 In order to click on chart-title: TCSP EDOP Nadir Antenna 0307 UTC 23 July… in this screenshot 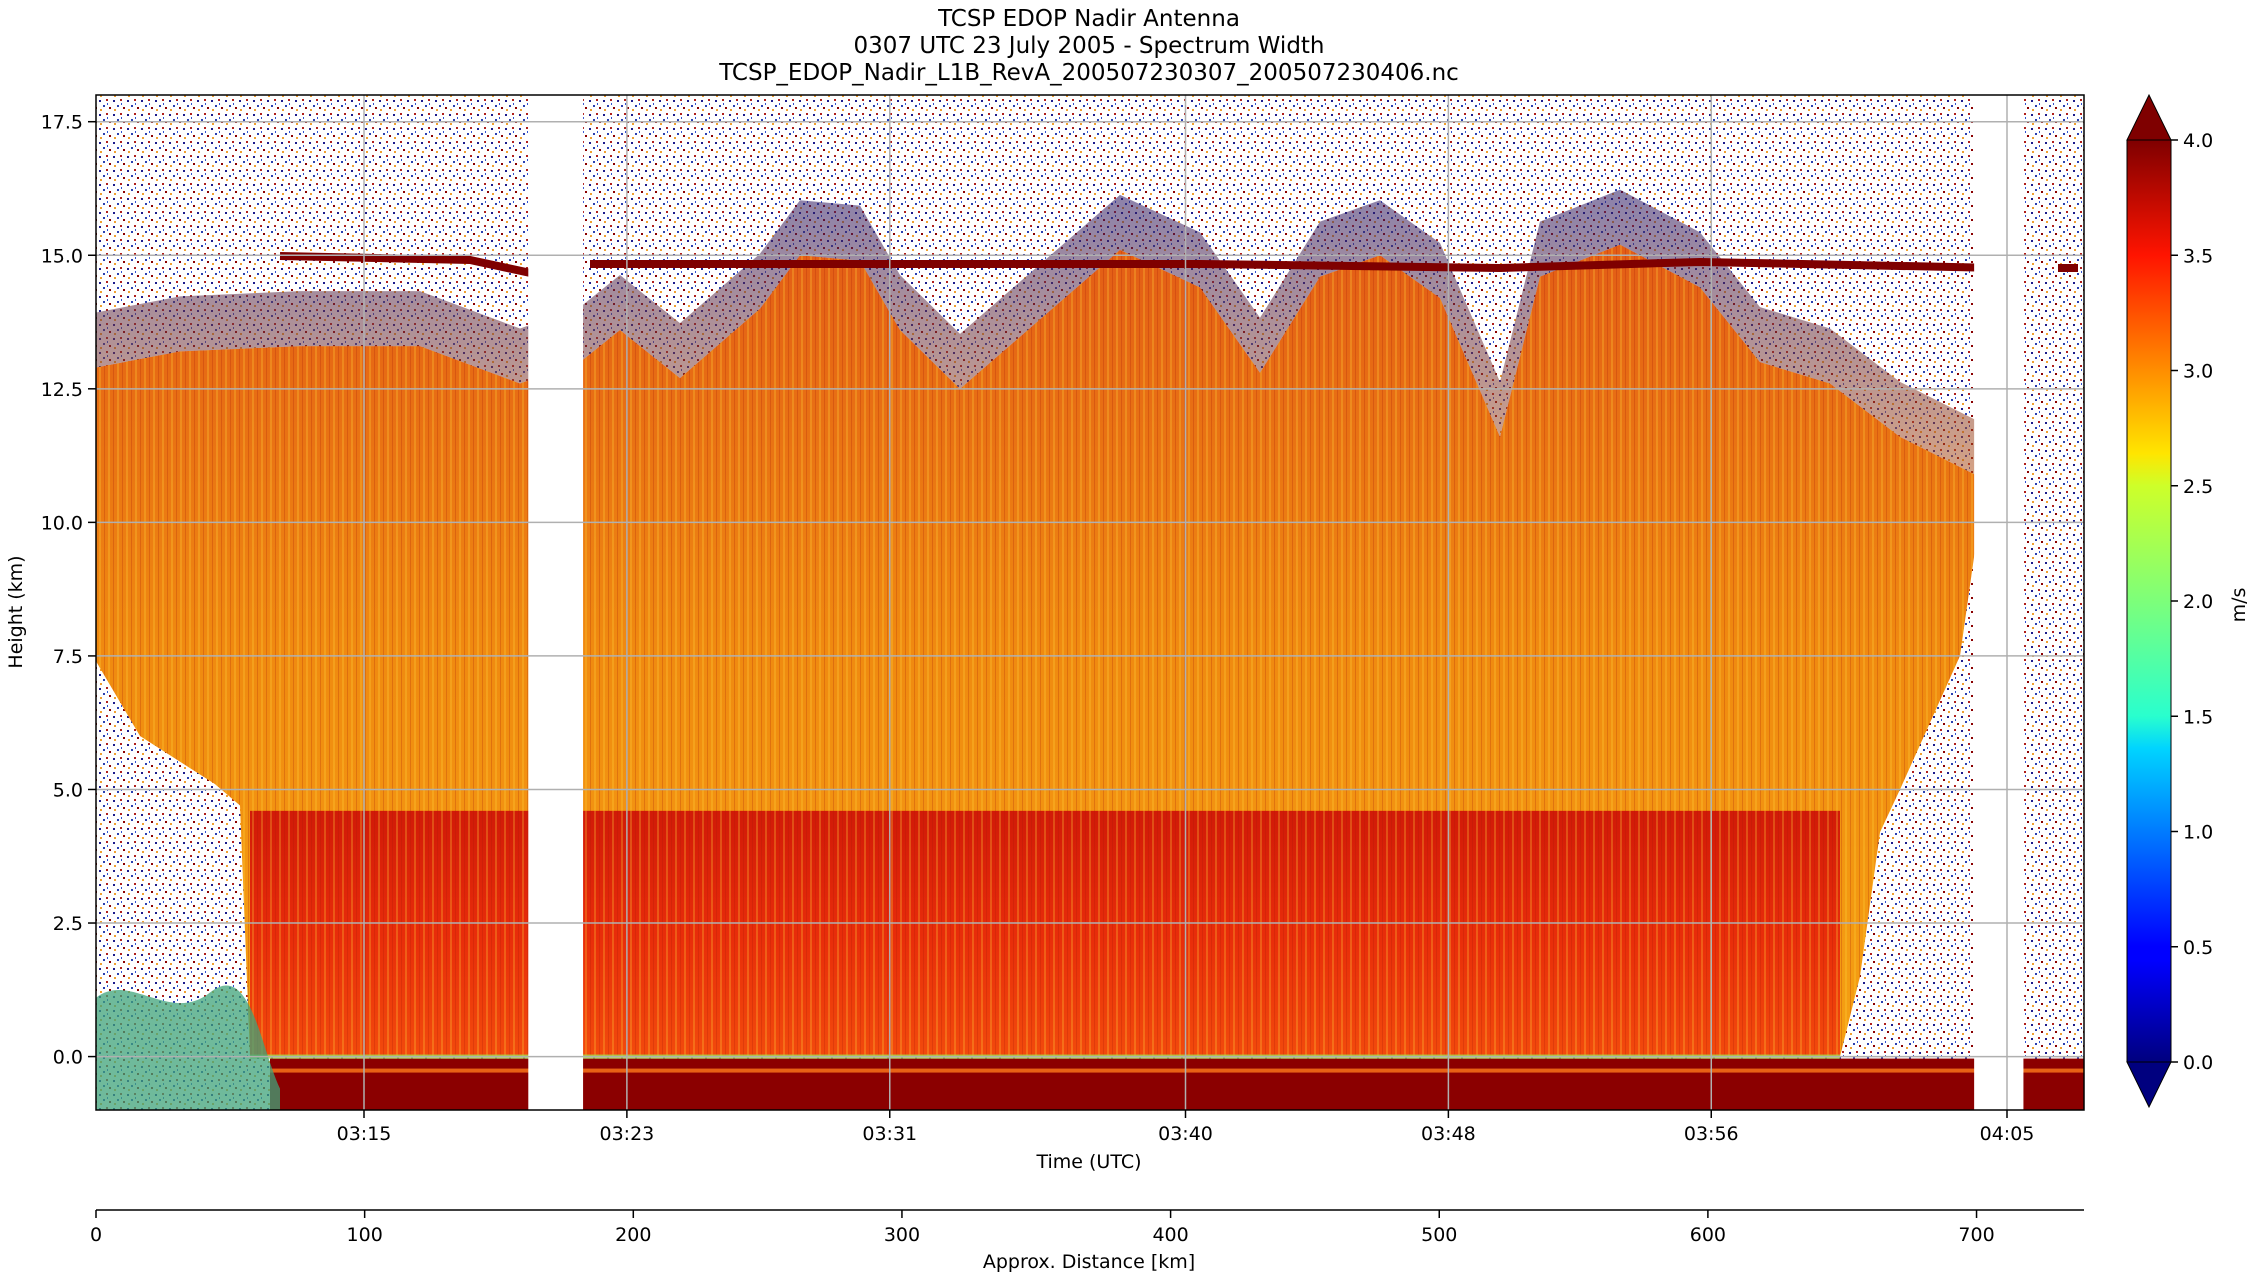, I will do `click(1088, 46)`.